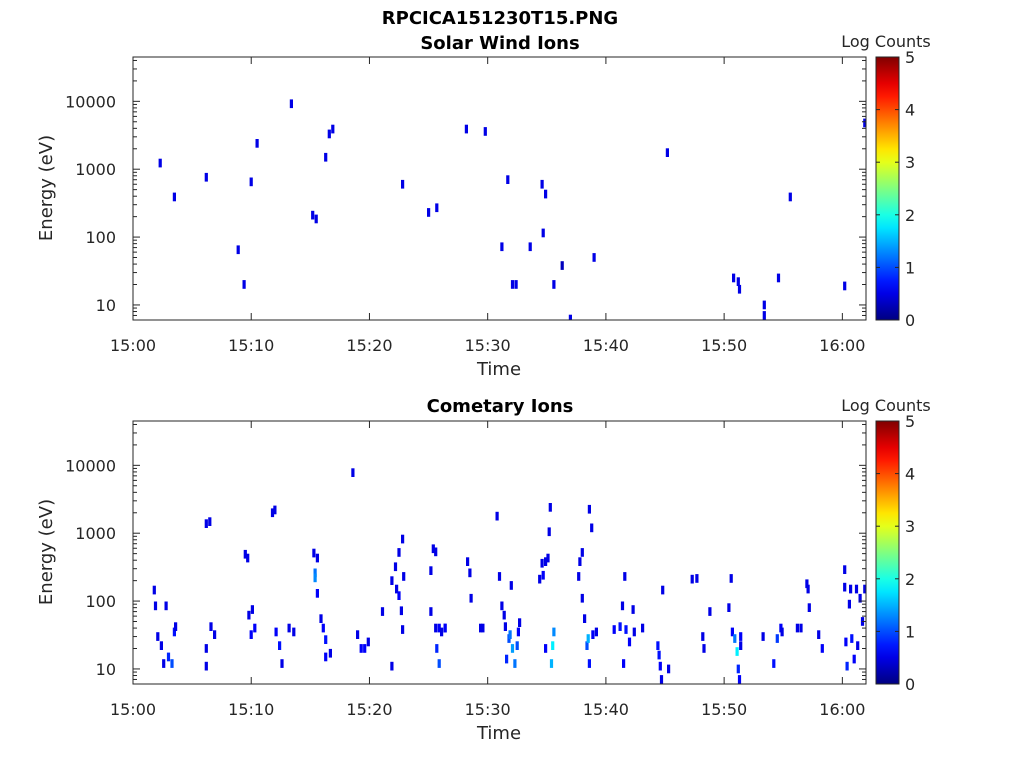 The image size is (1024, 768). Describe the element at coordinates (910, 526) in the screenshot. I see `colorbar-tick-label: 3` at that location.